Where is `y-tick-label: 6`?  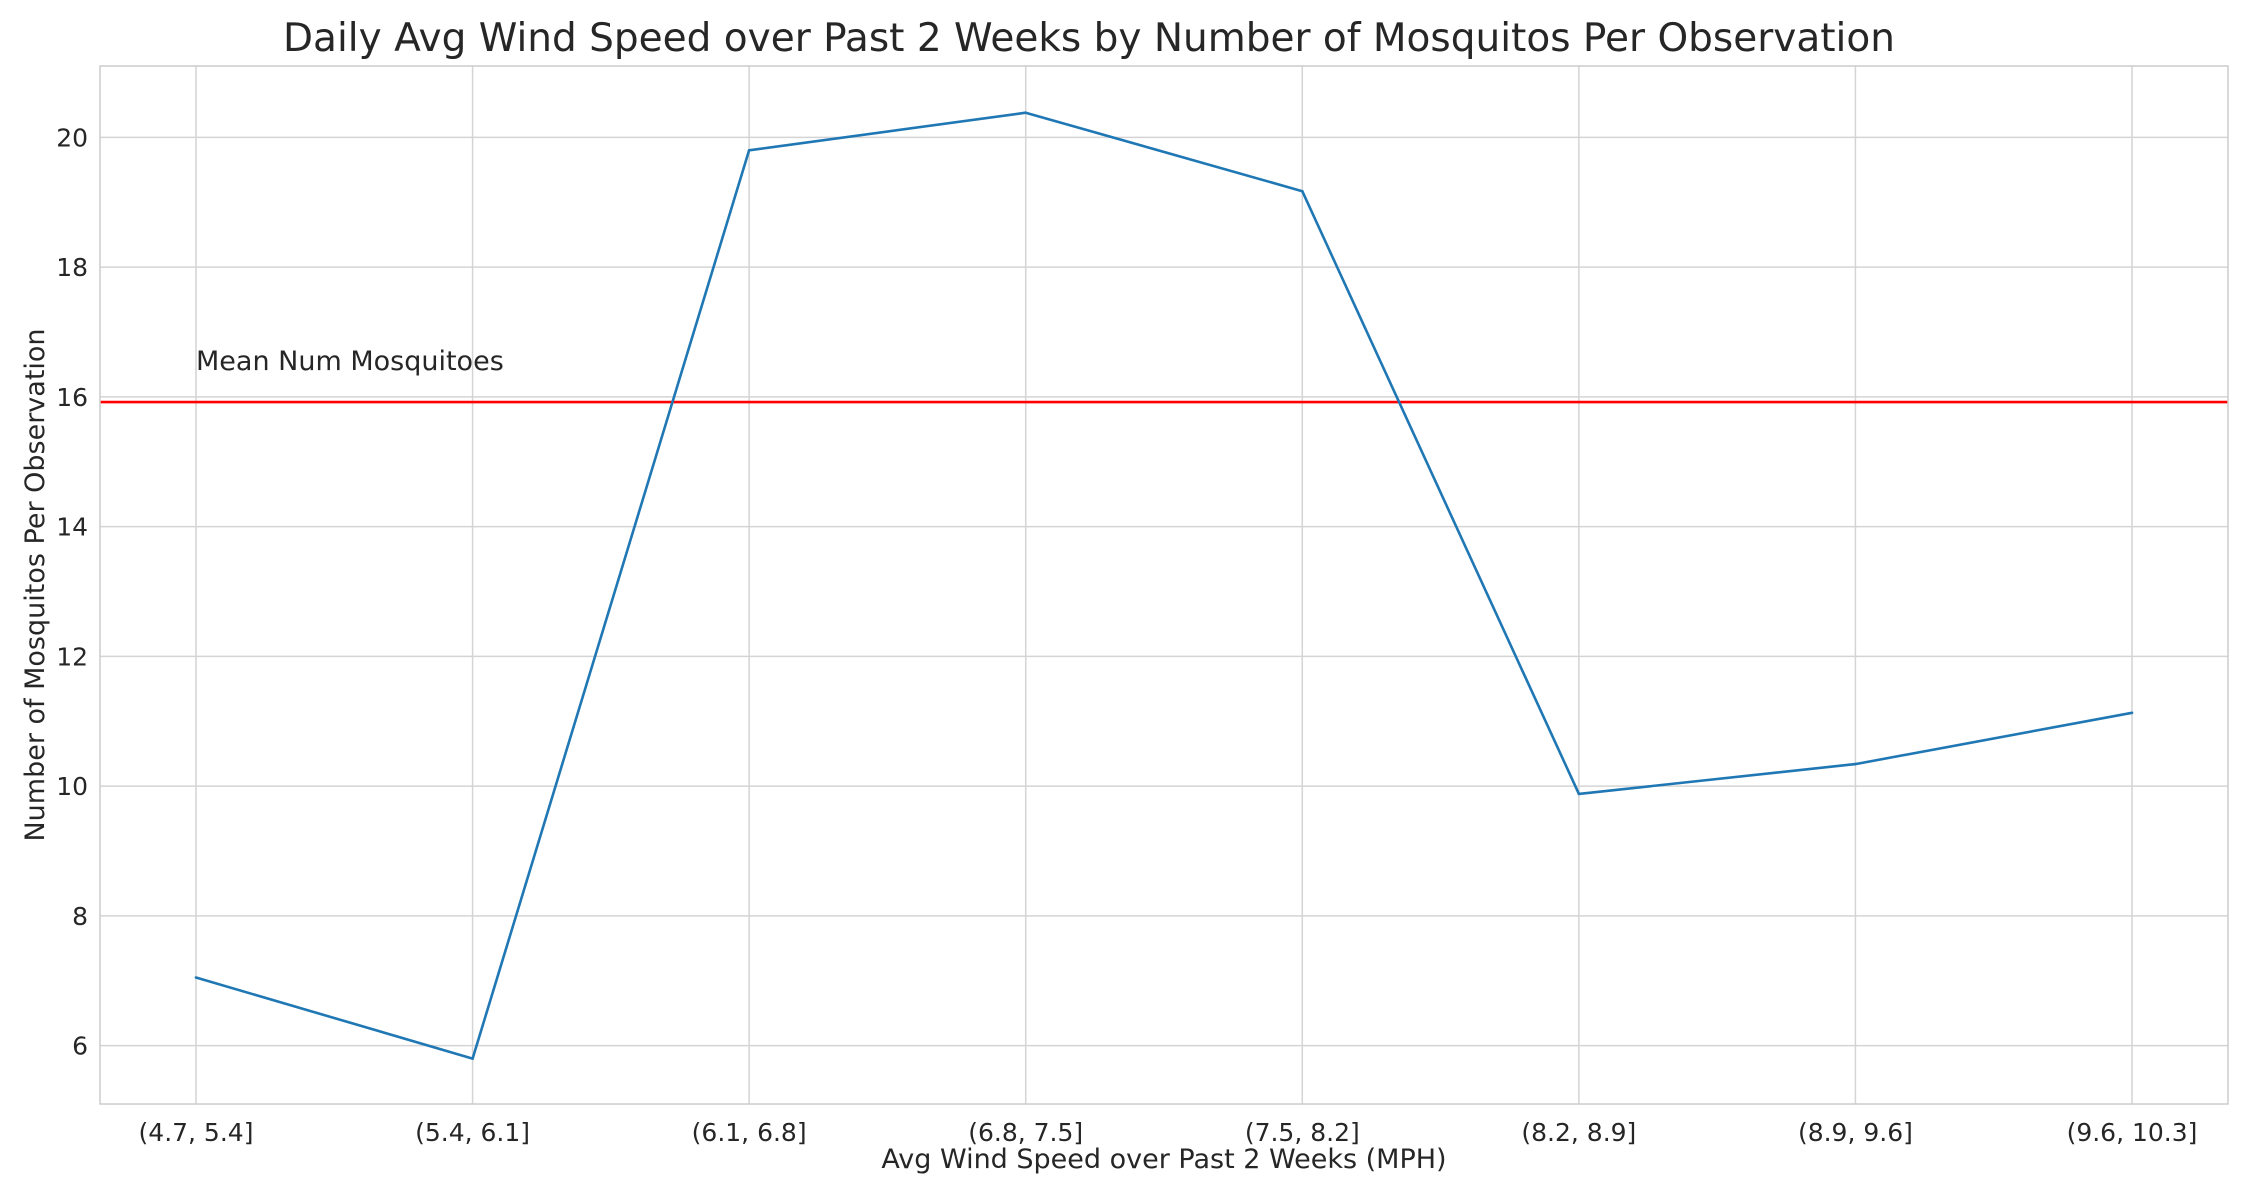
y-tick-label: 6 is located at coordinates (80, 1046).